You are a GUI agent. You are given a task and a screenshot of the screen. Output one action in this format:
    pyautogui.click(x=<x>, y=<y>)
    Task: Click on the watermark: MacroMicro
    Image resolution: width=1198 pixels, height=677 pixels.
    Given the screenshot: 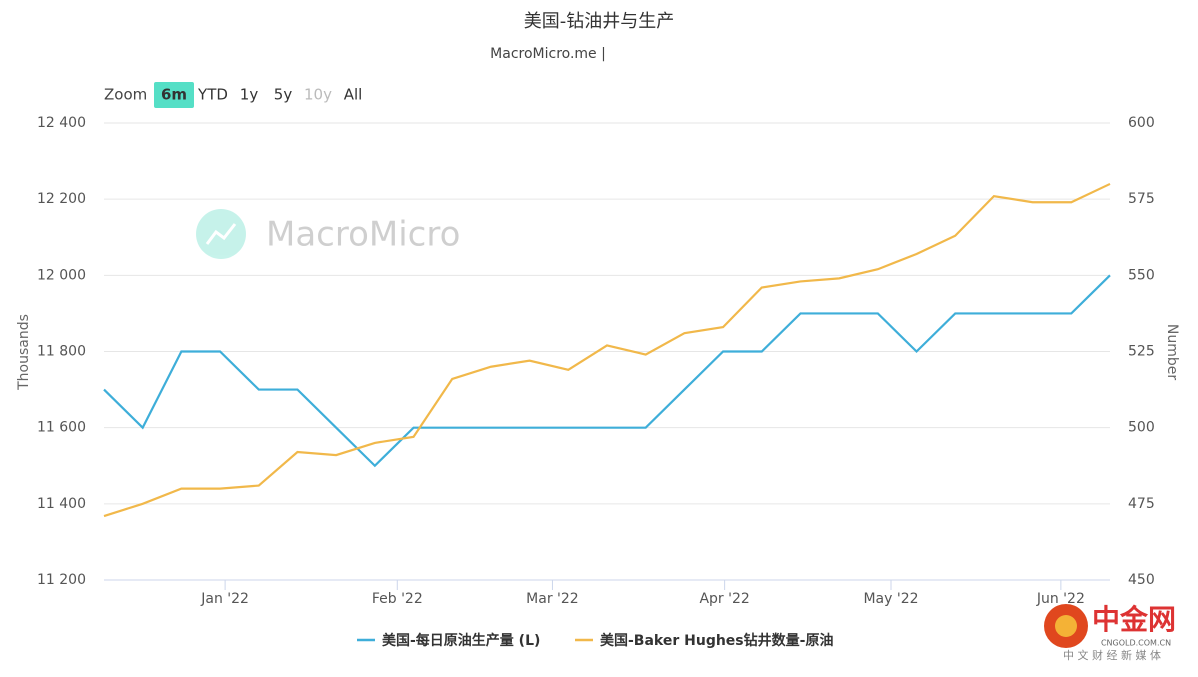 What is the action you would take?
    pyautogui.click(x=328, y=234)
    